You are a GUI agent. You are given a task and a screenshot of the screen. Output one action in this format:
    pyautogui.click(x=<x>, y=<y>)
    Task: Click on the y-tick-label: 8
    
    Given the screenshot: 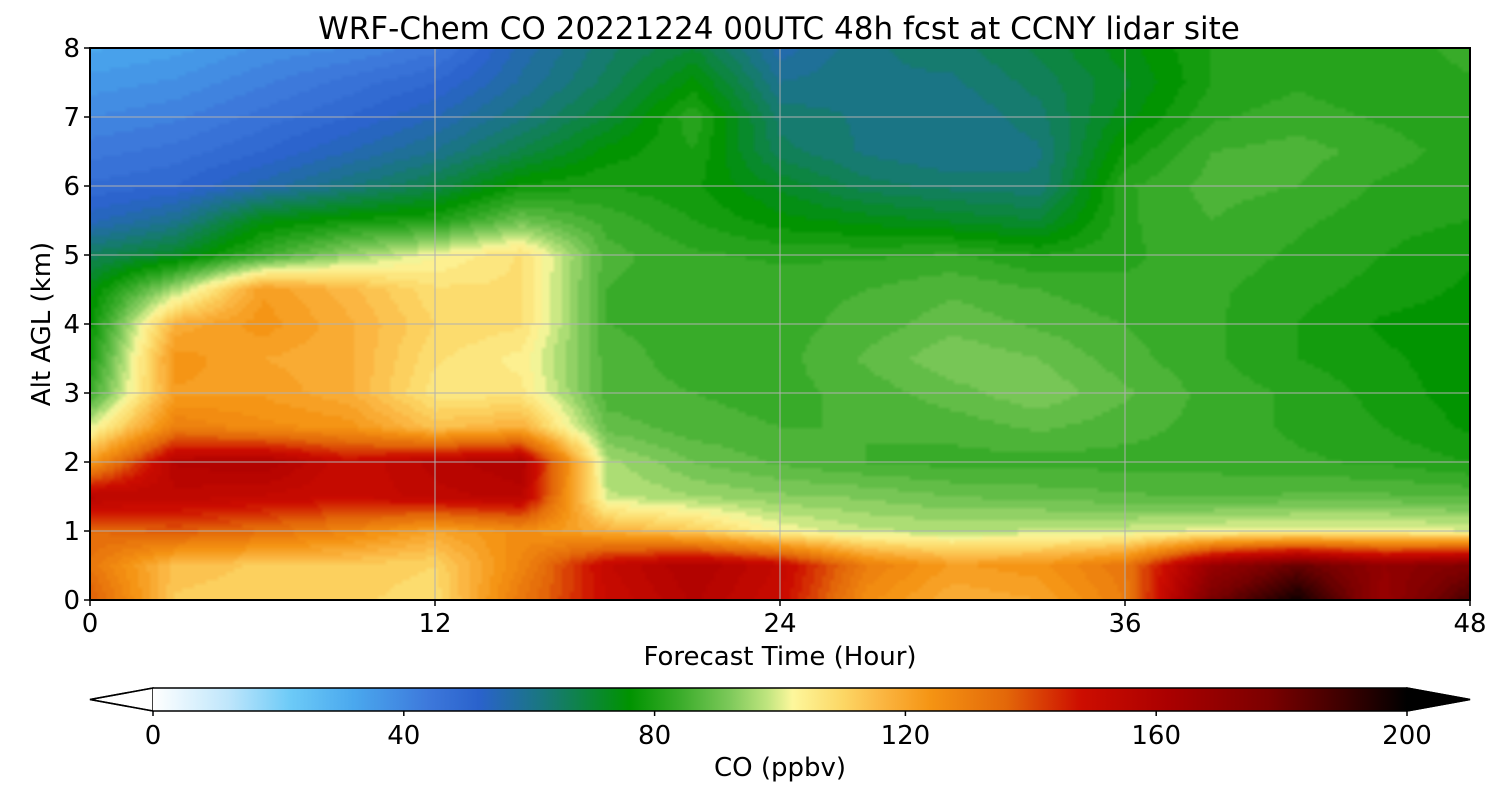 What is the action you would take?
    pyautogui.click(x=71, y=49)
    